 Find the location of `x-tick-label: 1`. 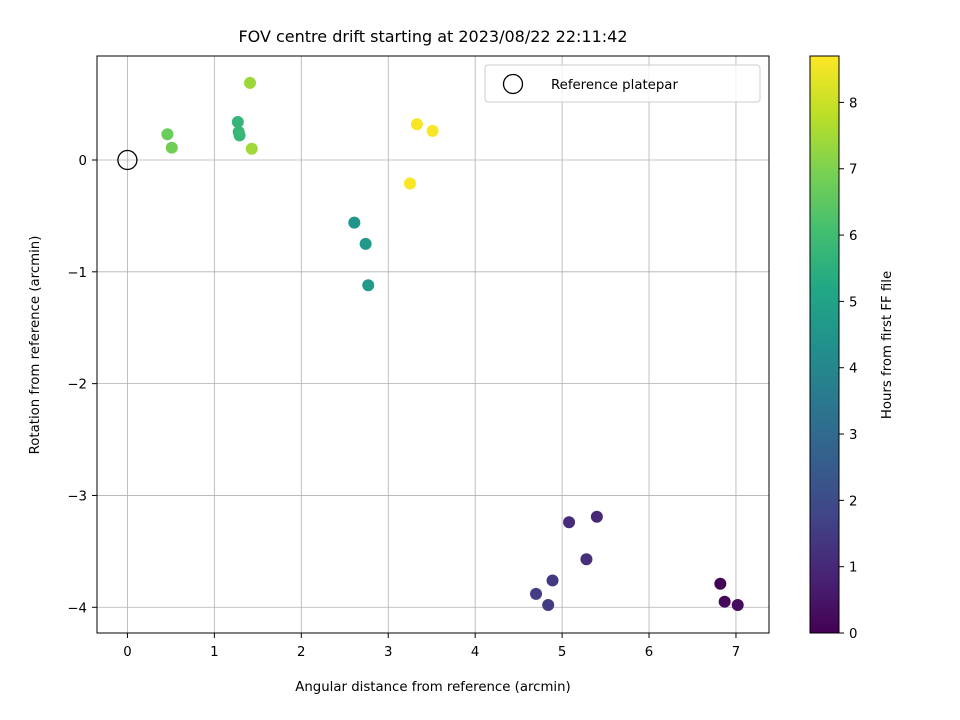

x-tick-label: 1 is located at coordinates (214, 652).